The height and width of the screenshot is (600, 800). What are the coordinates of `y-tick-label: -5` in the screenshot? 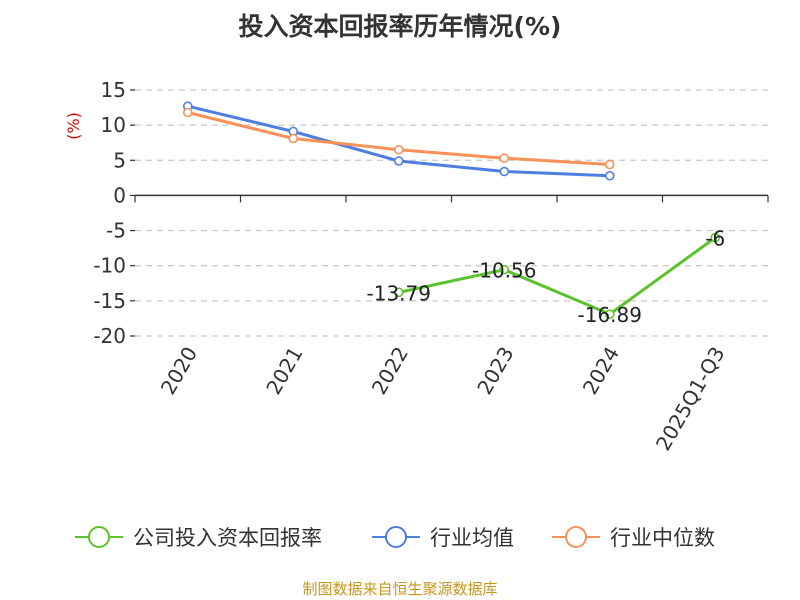 It's located at (116, 231).